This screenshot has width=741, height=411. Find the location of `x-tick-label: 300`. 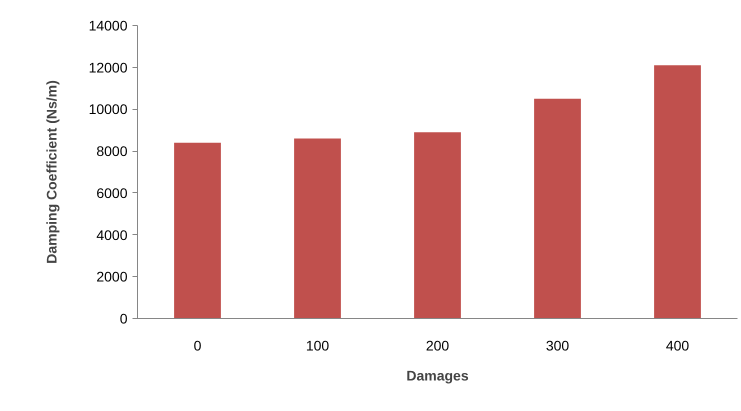

x-tick-label: 300 is located at coordinates (558, 346).